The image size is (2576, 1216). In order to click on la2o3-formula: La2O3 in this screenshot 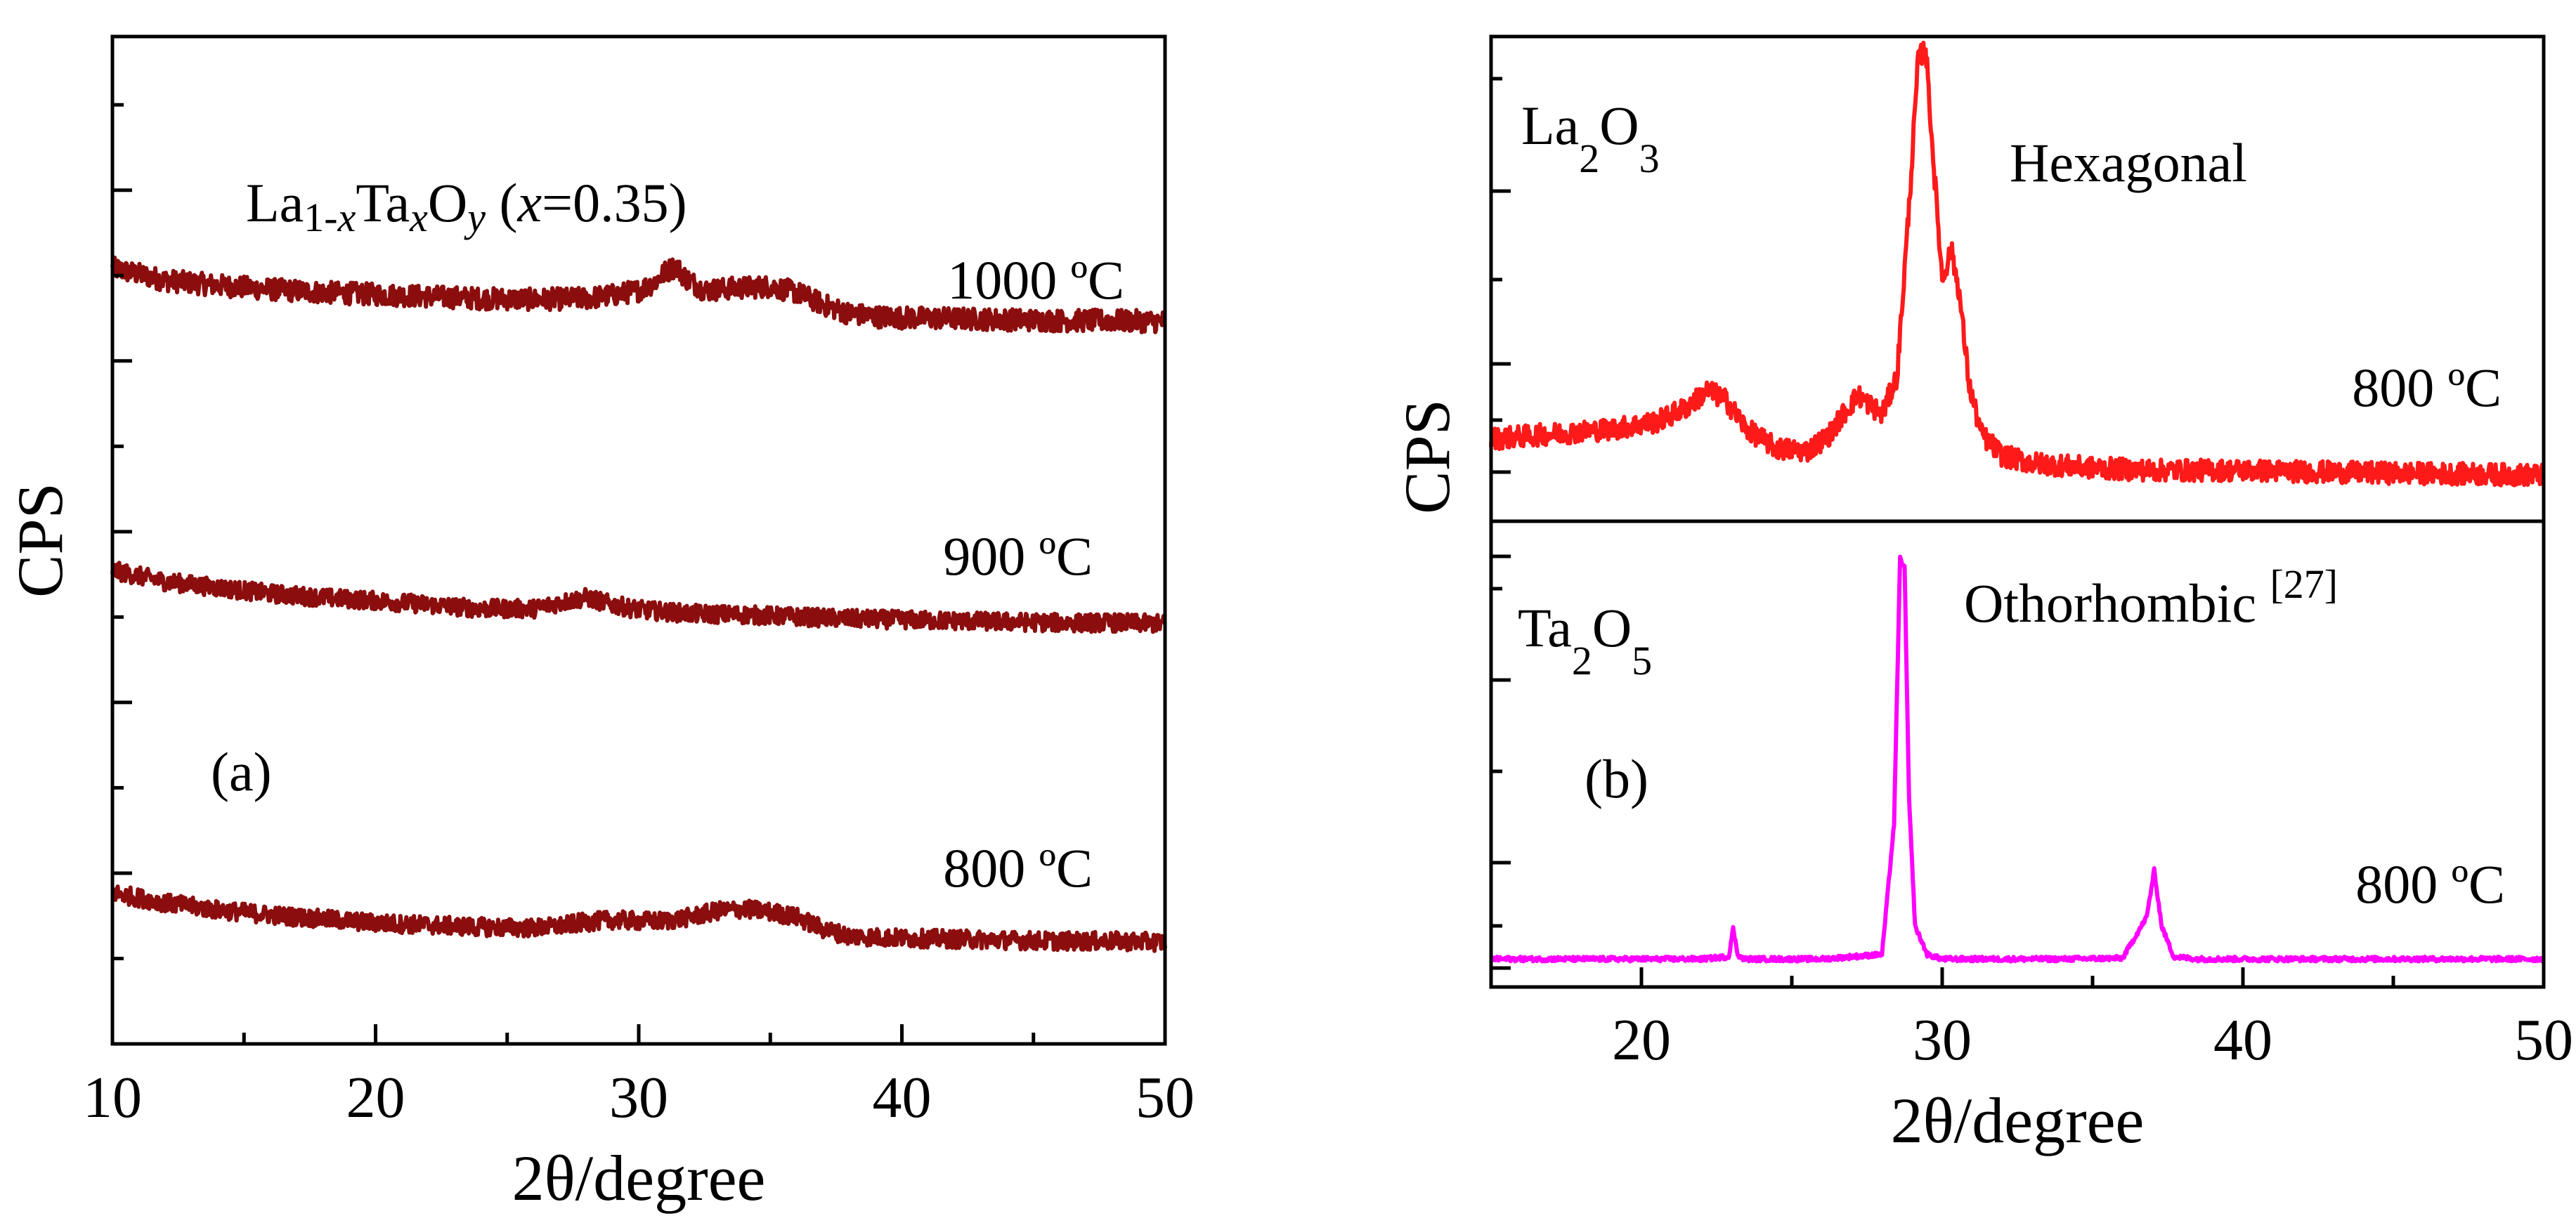, I will do `click(1590, 138)`.